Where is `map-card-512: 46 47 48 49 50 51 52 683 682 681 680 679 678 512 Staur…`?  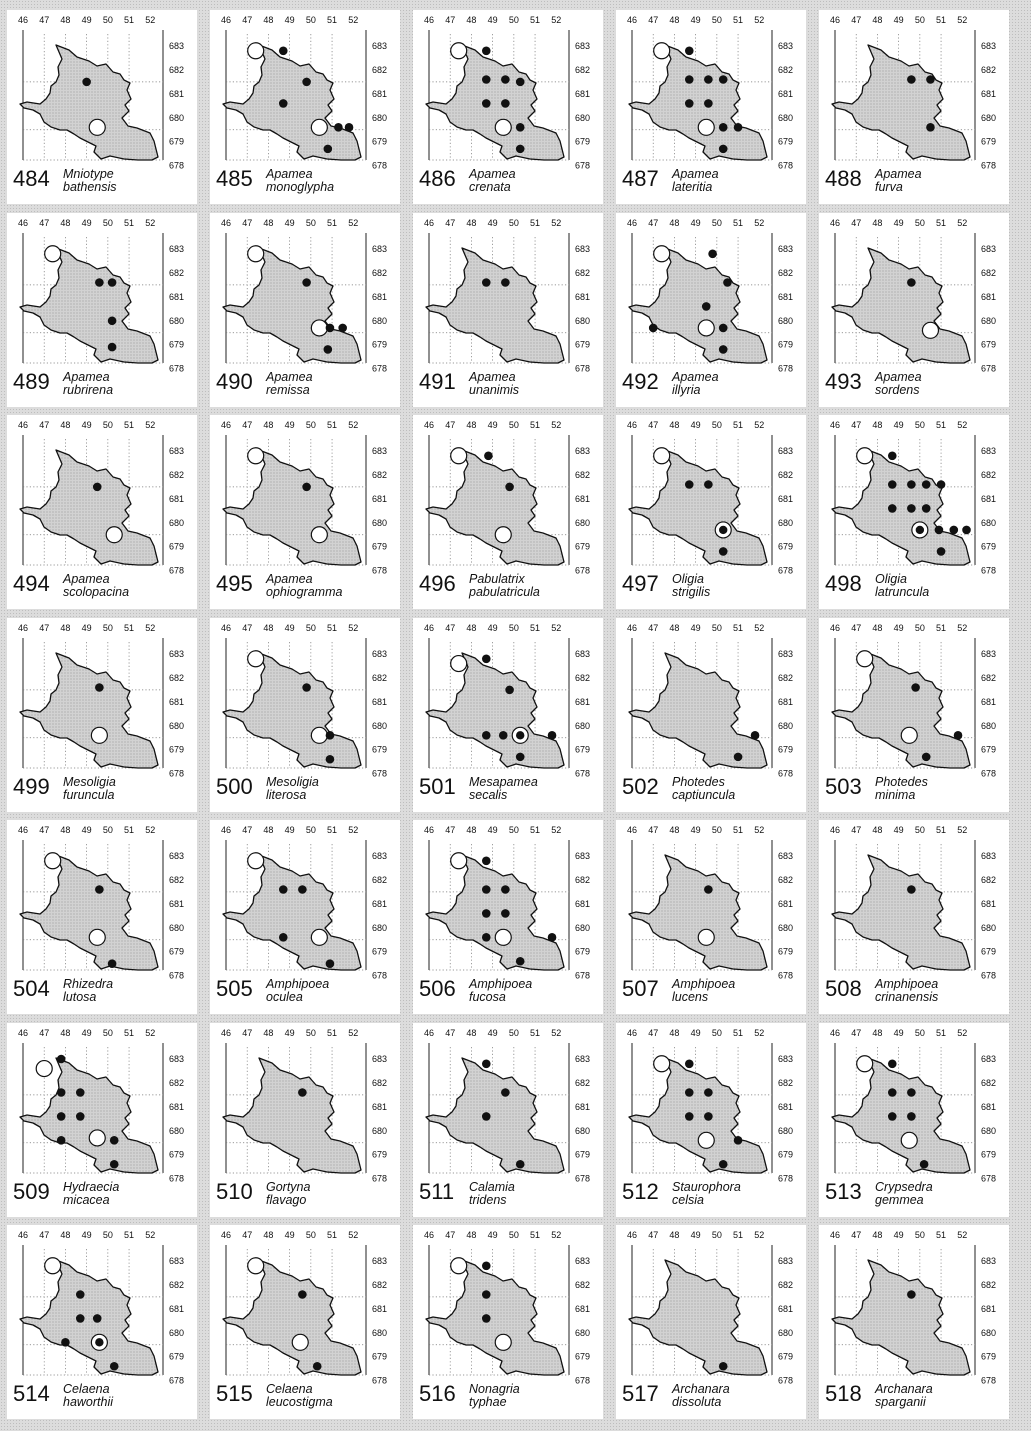 map-card-512: 46 47 48 49 50 51 52 683 682 681 680 679 678 512 Staur… is located at coordinates (711, 1119).